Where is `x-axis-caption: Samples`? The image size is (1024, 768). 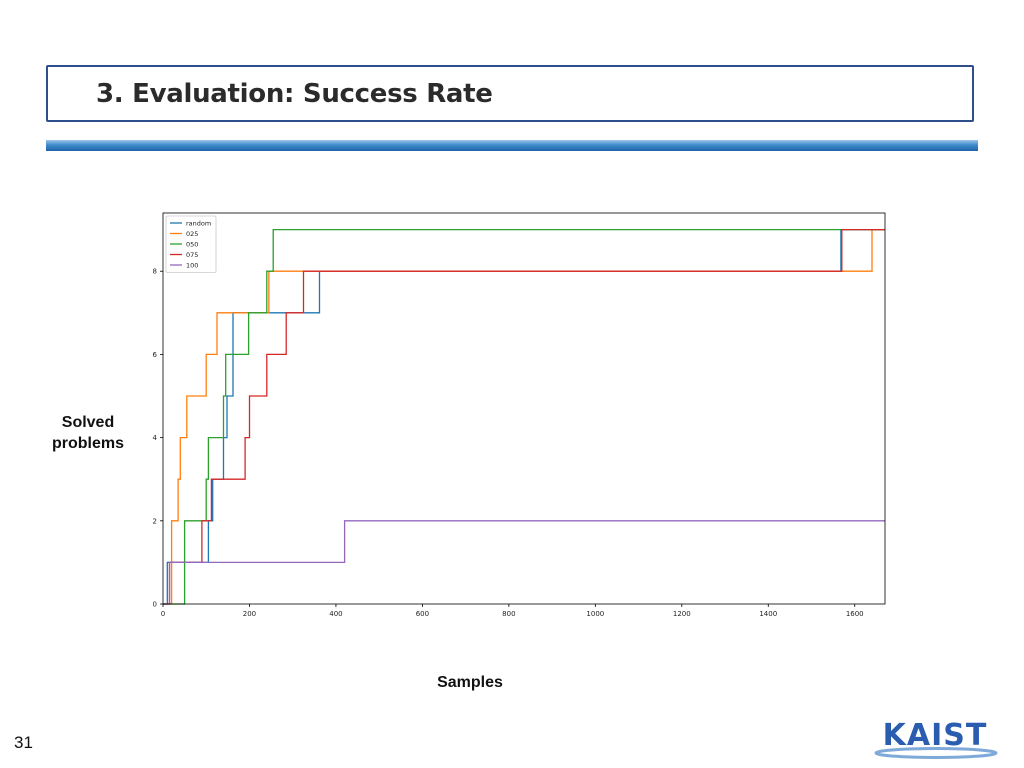
x-axis-caption: Samples is located at coordinates (470, 682).